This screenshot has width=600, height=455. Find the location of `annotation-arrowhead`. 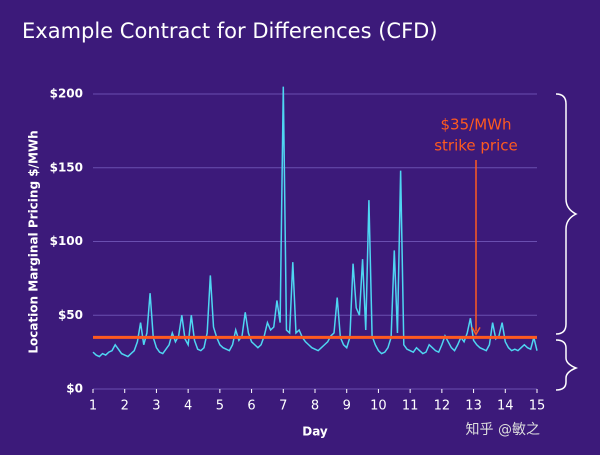

annotation-arrowhead is located at coordinates (476, 331).